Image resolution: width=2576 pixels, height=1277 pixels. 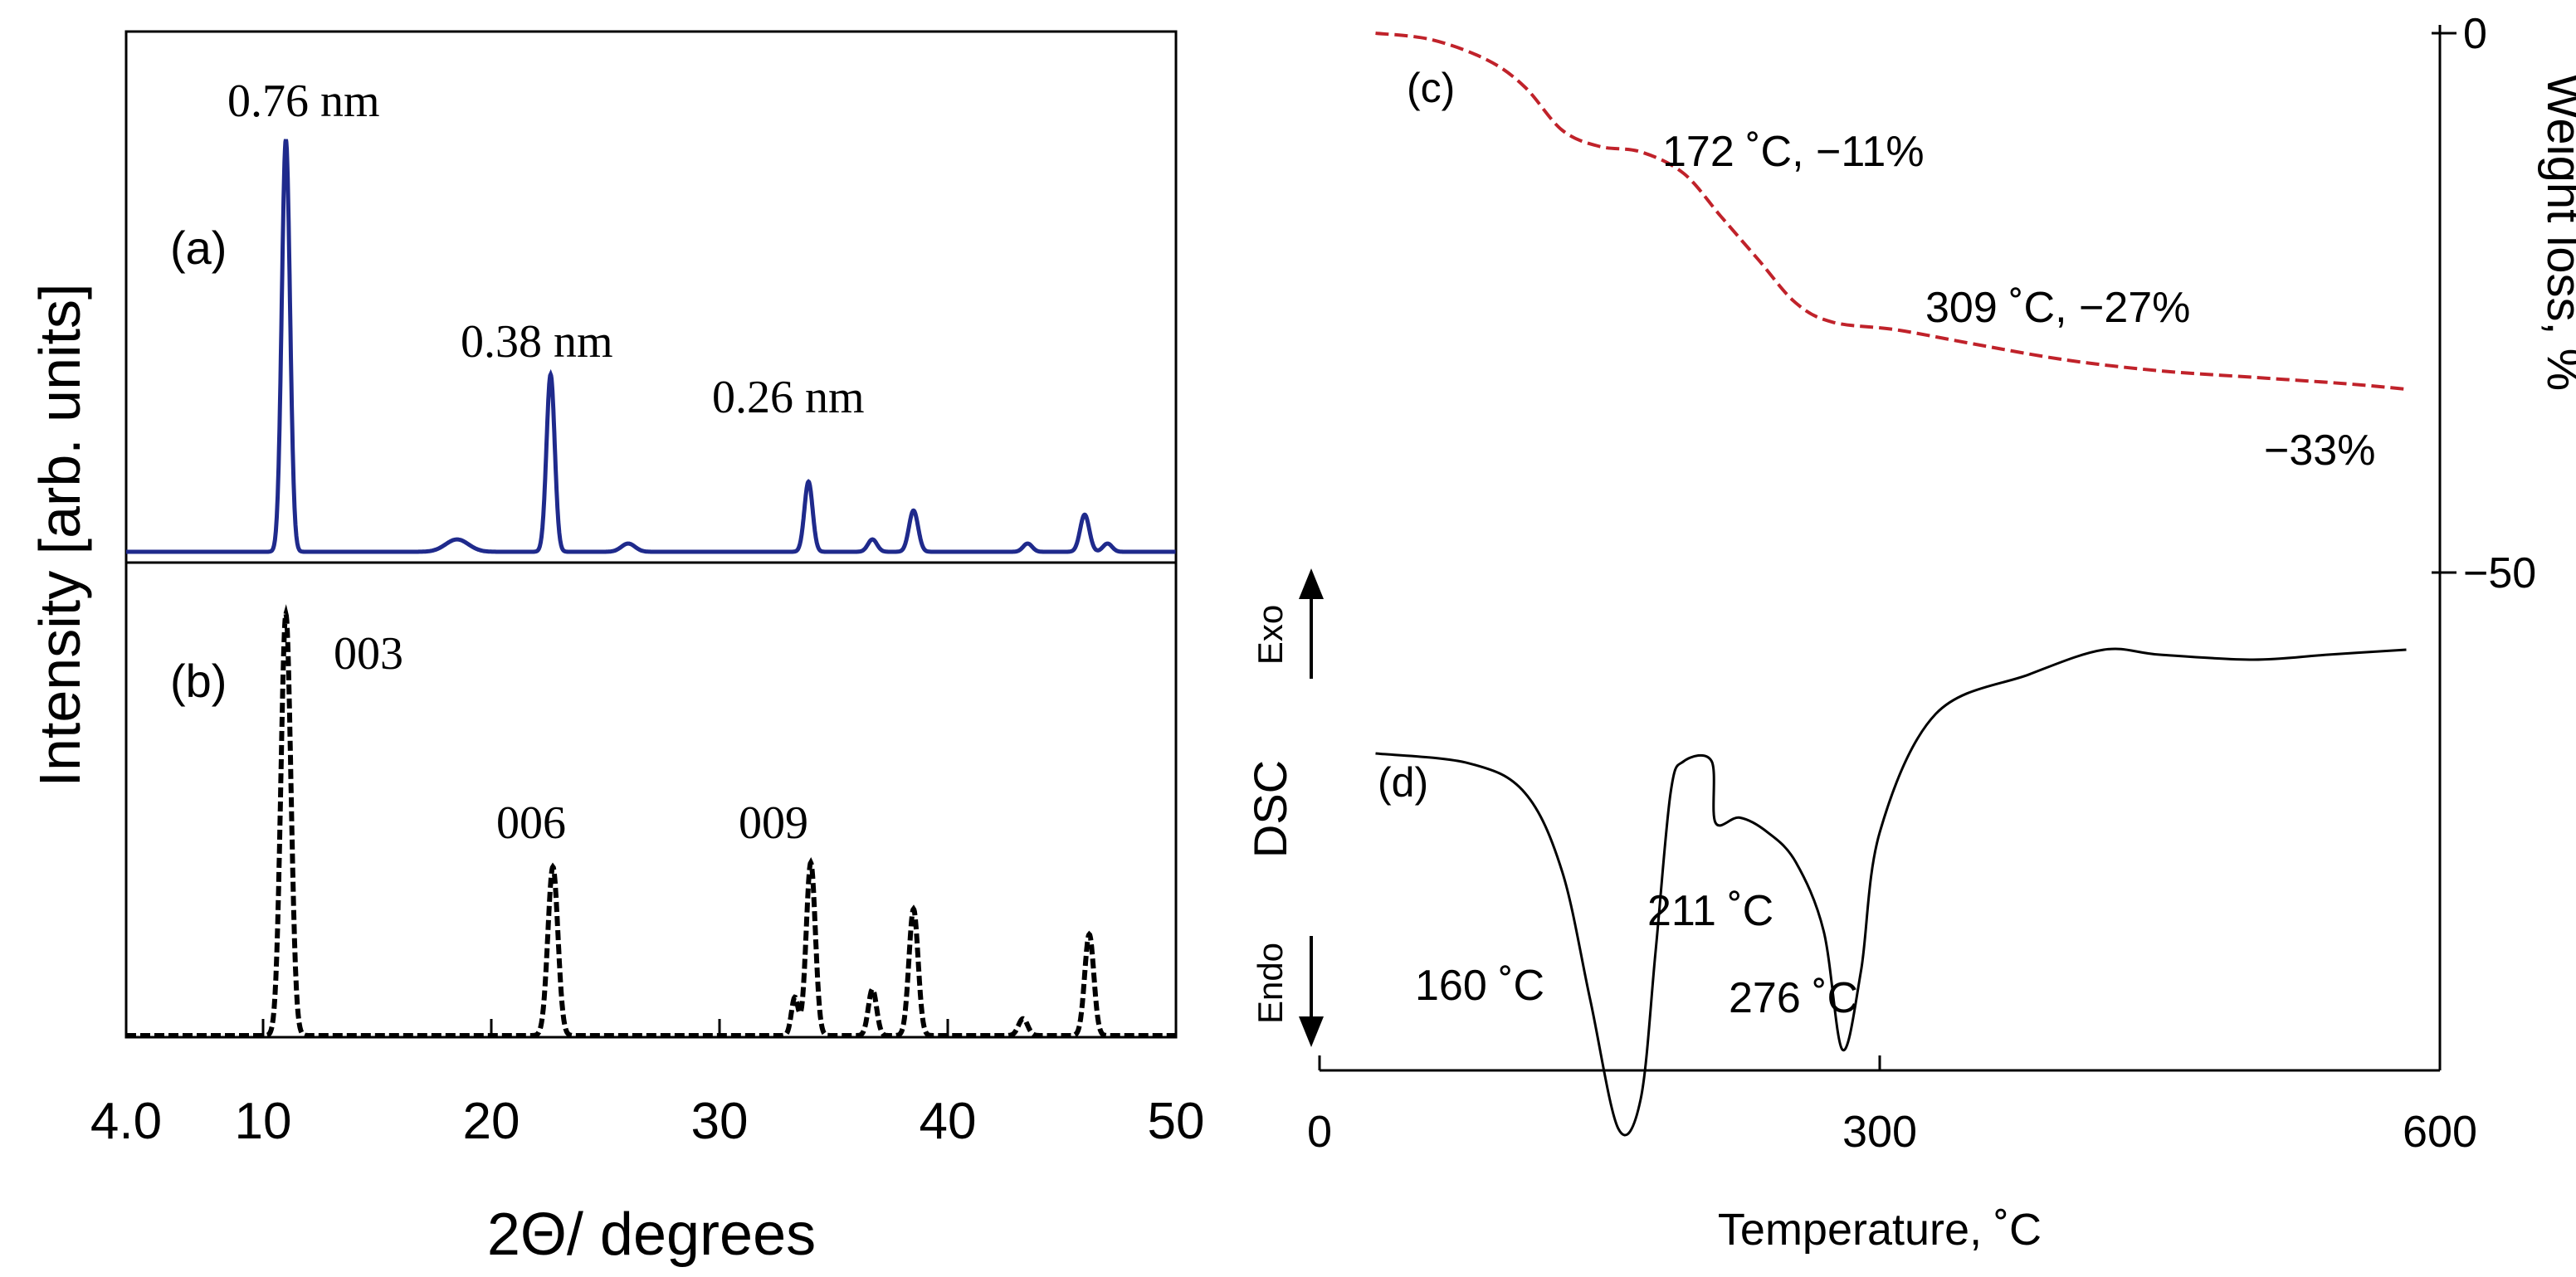 What do you see at coordinates (1431, 88) in the screenshot?
I see `tga-series-label: (c)` at bounding box center [1431, 88].